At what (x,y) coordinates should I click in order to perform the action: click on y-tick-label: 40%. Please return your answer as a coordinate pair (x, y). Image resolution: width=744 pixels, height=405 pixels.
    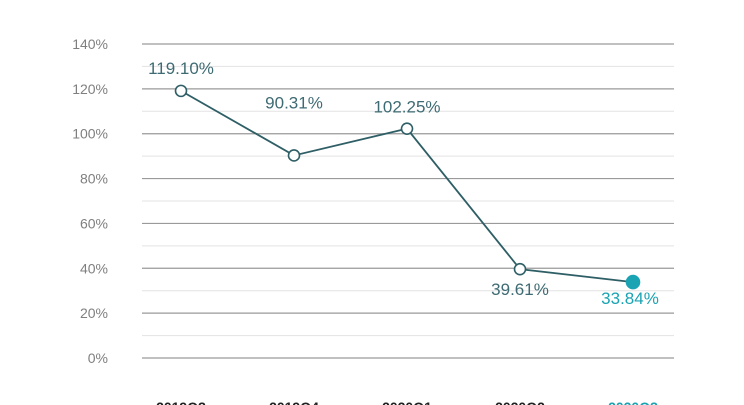
    Looking at the image, I should click on (94, 268).